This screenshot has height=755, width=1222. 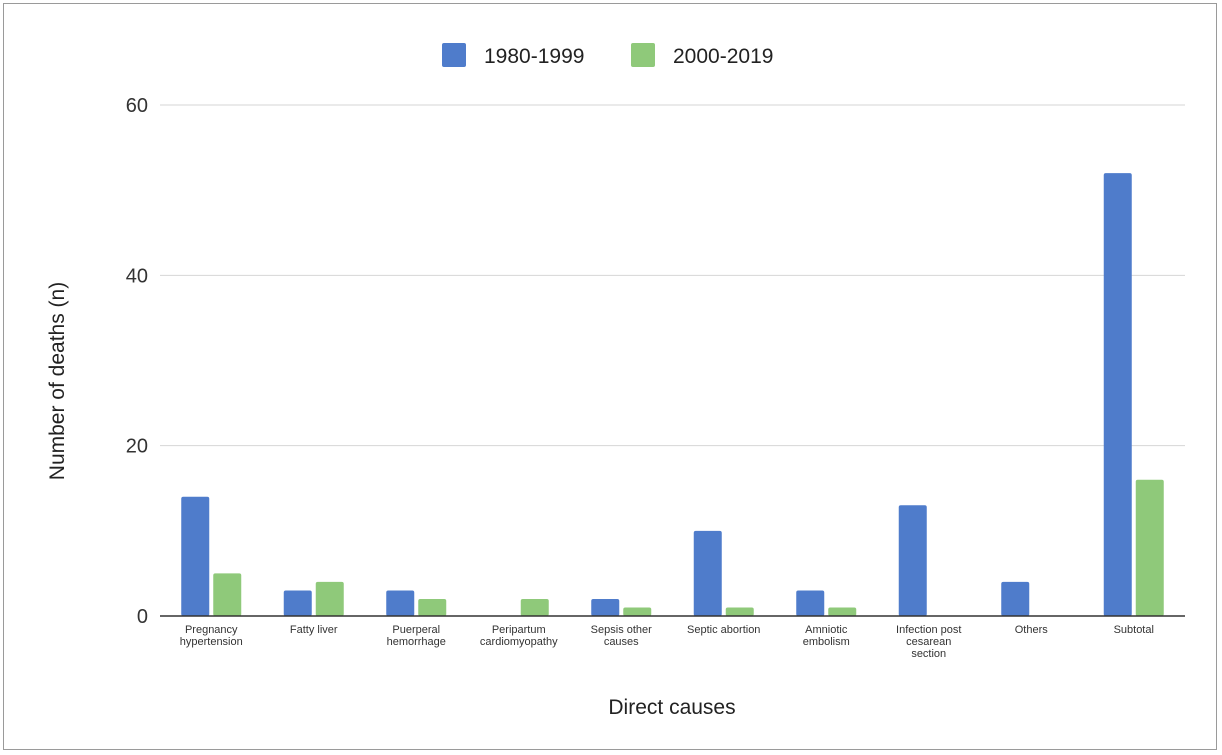 What do you see at coordinates (534, 56) in the screenshot?
I see `legend-label-1980-1999: 1980-1999` at bounding box center [534, 56].